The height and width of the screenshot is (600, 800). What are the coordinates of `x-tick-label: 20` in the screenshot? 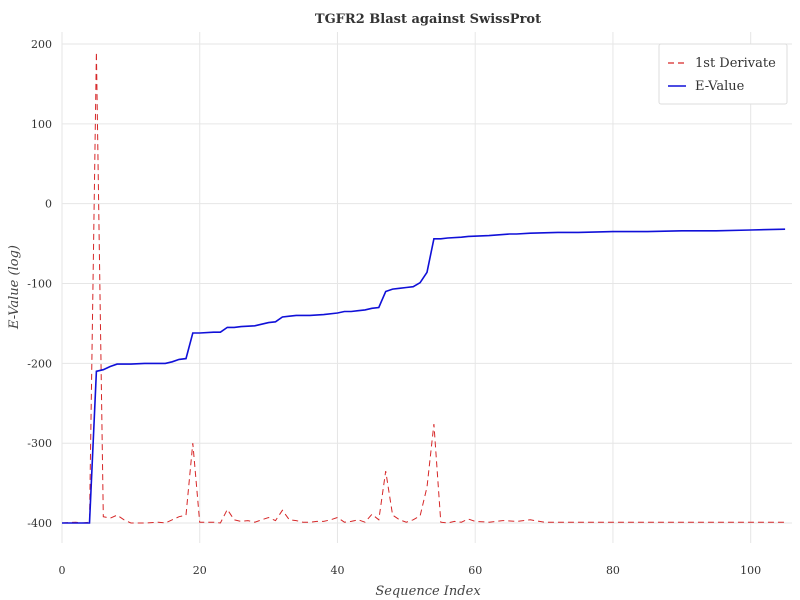 It's located at (200, 570).